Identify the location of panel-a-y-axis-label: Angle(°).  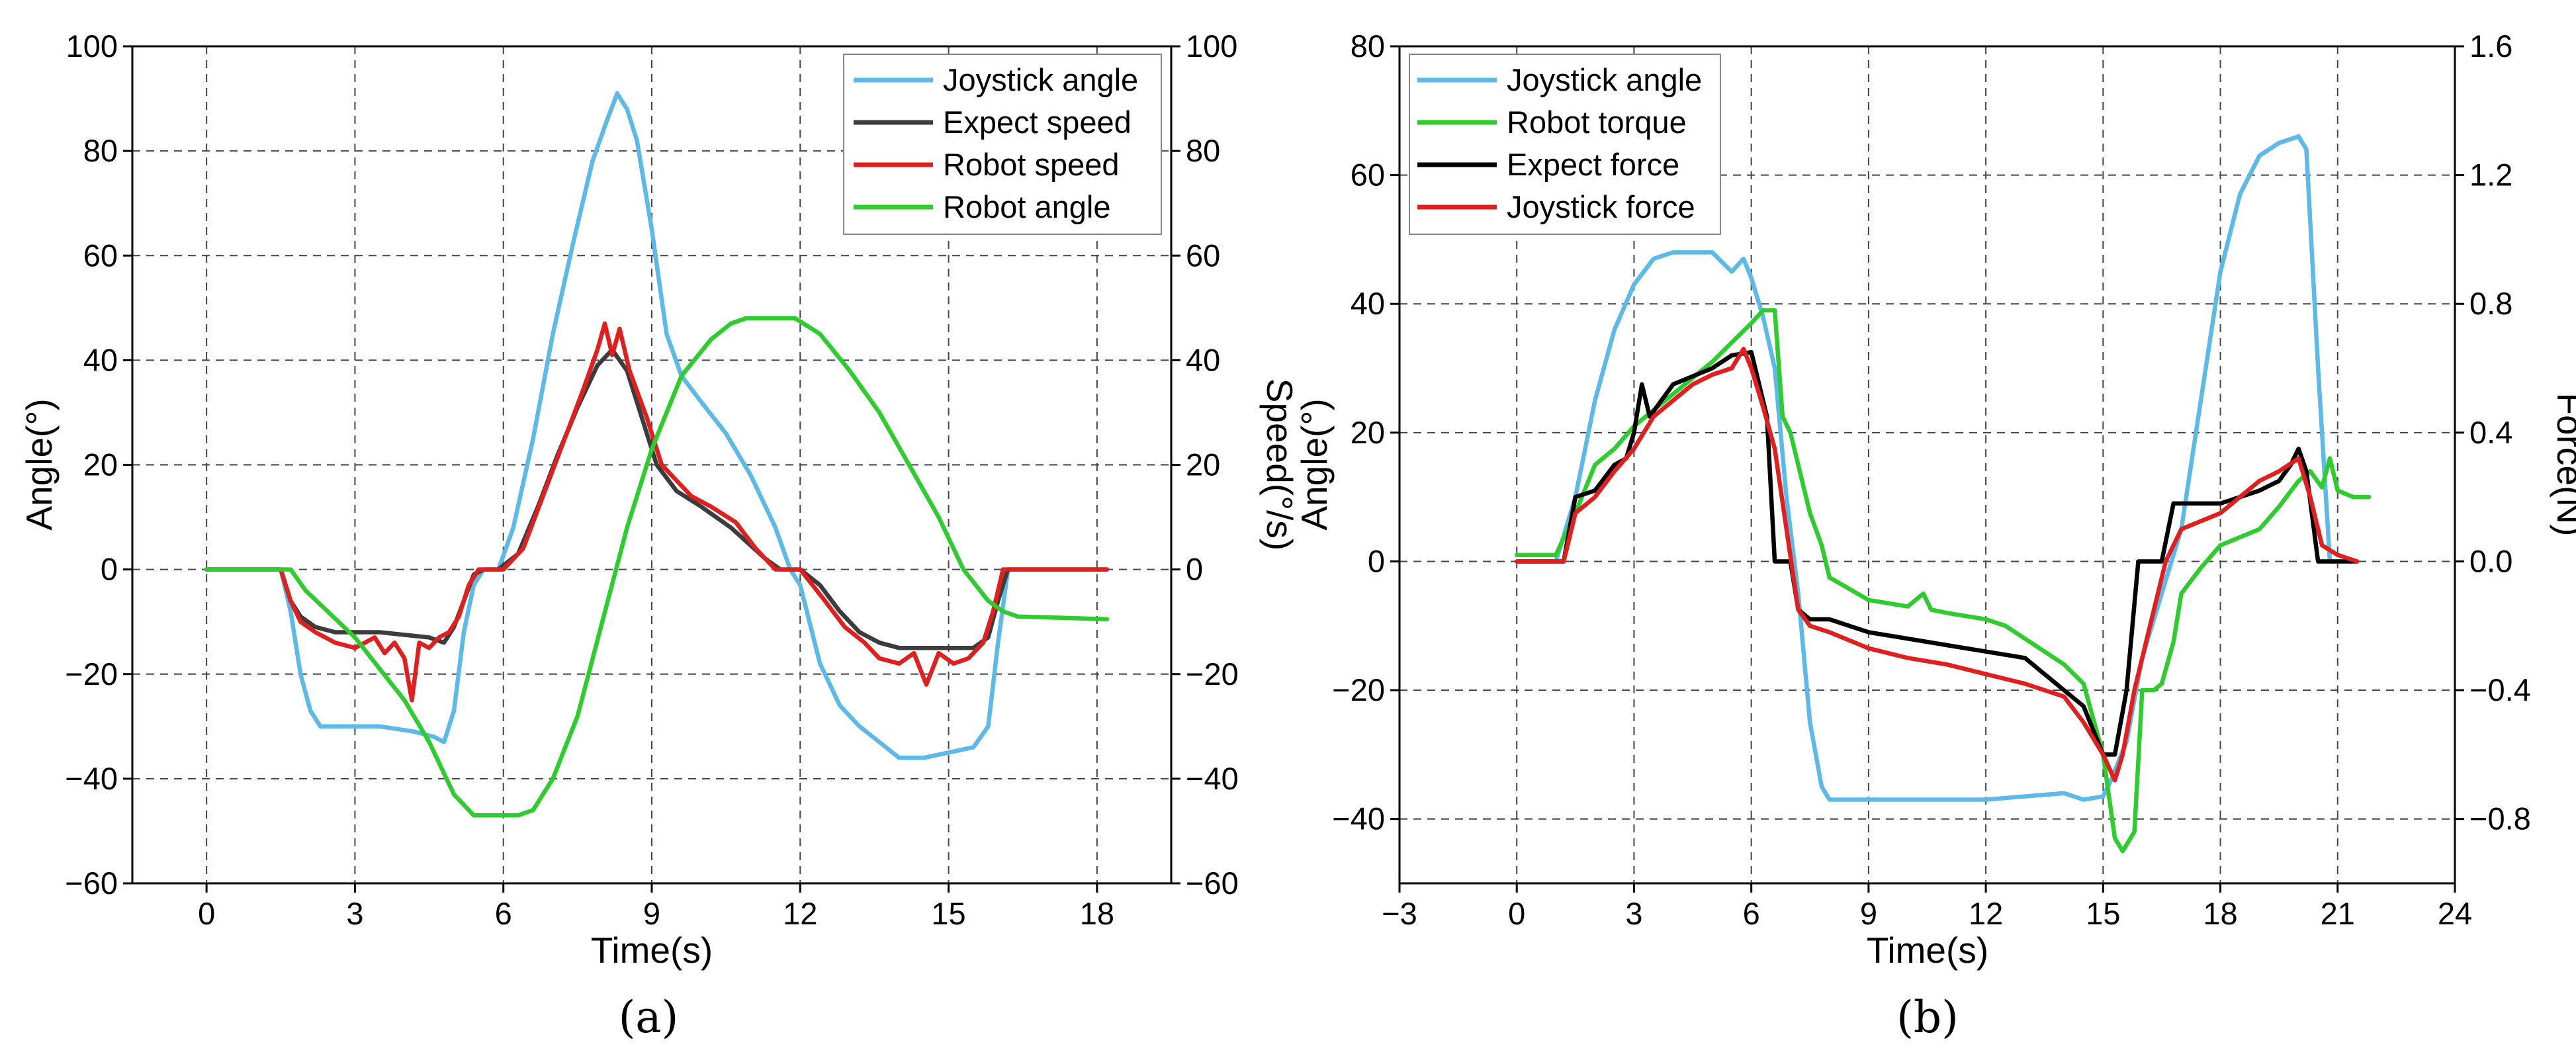
(39, 464).